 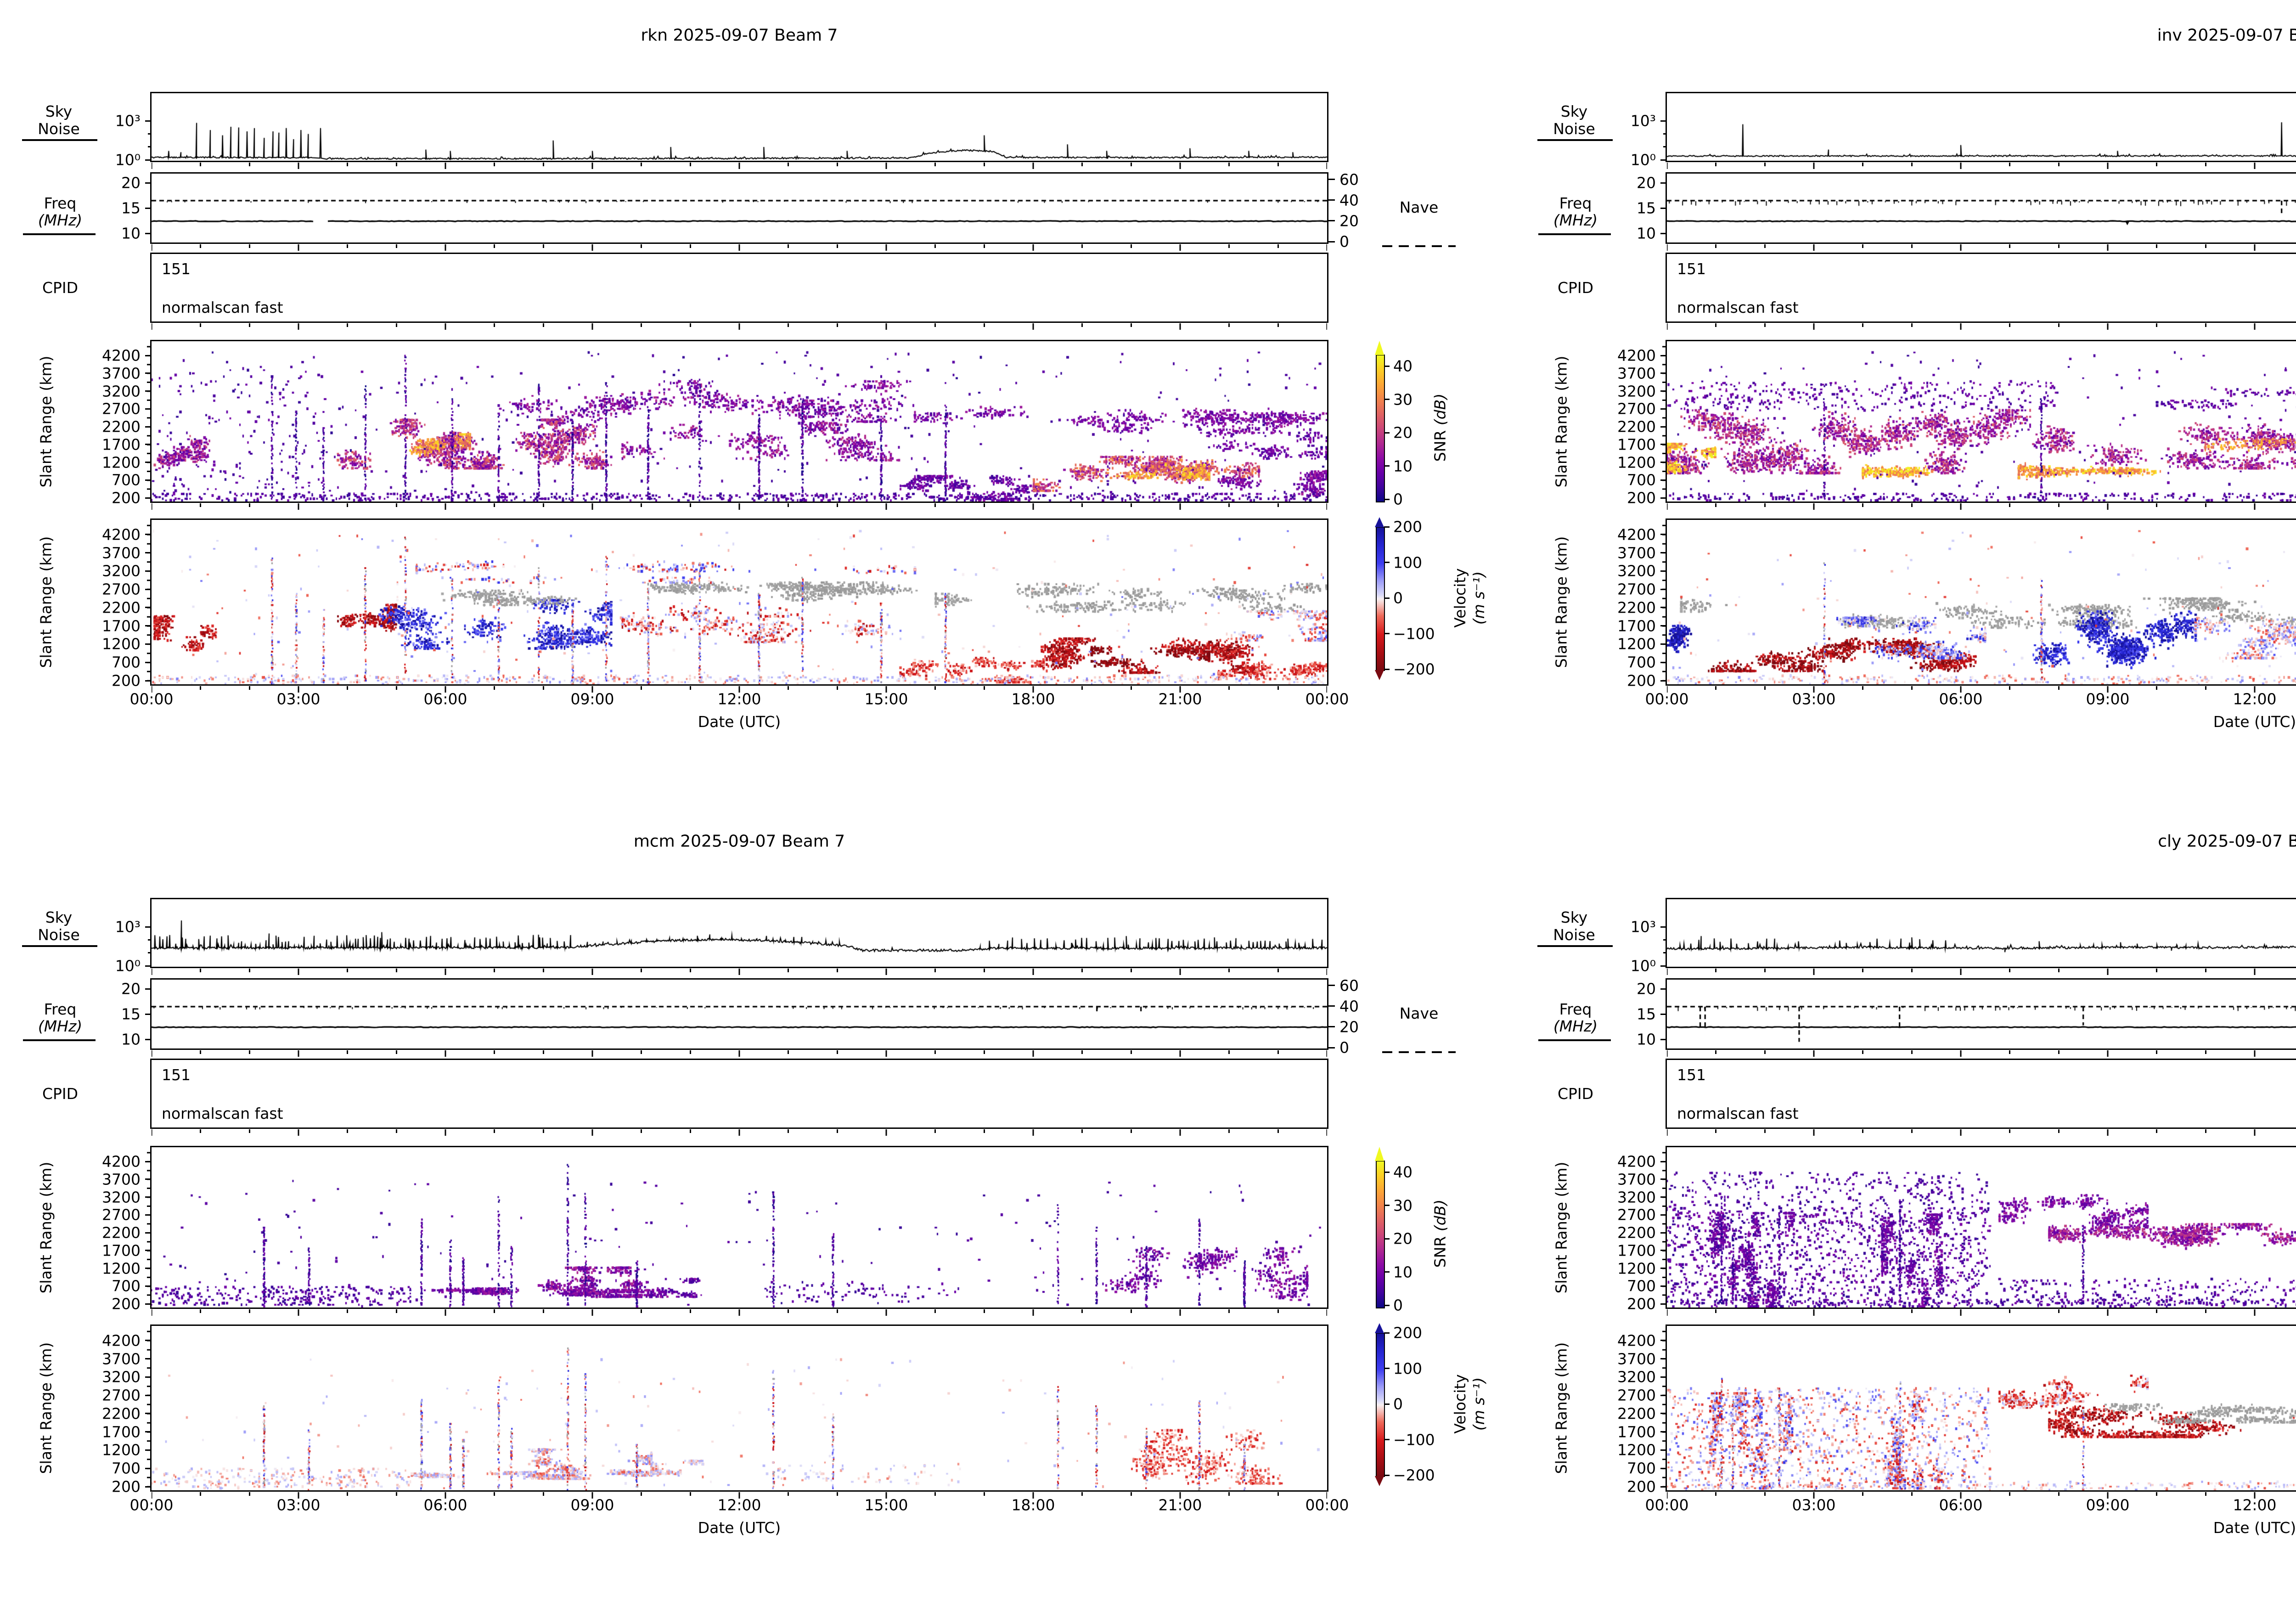 What do you see at coordinates (739, 1014) in the screenshot?
I see `freq-canvas` at bounding box center [739, 1014].